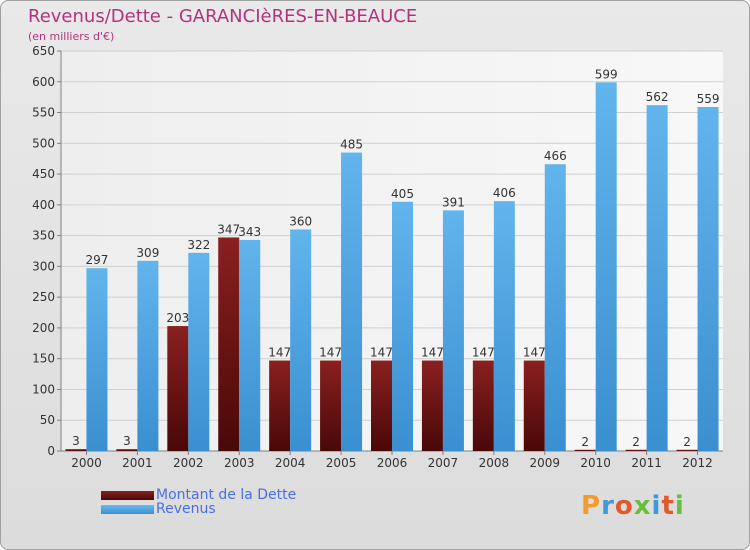 The height and width of the screenshot is (550, 750). Describe the element at coordinates (504, 193) in the screenshot. I see `data-label-revenue: 406` at that location.